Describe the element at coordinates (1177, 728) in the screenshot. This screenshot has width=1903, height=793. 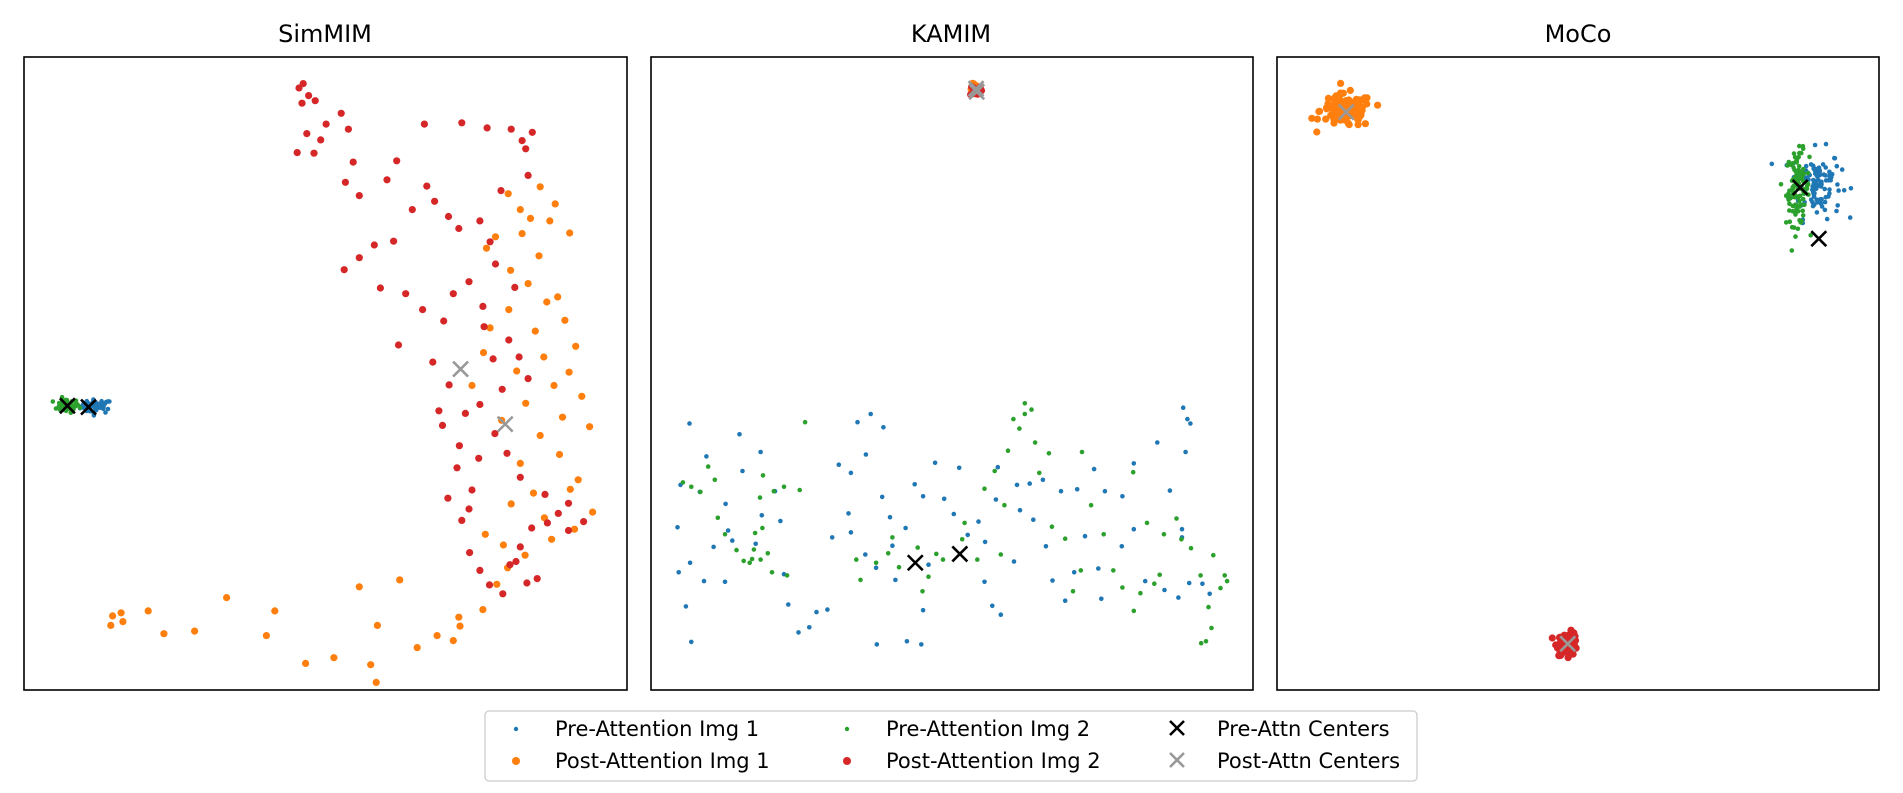
I see `legend-marker-pre-centers` at that location.